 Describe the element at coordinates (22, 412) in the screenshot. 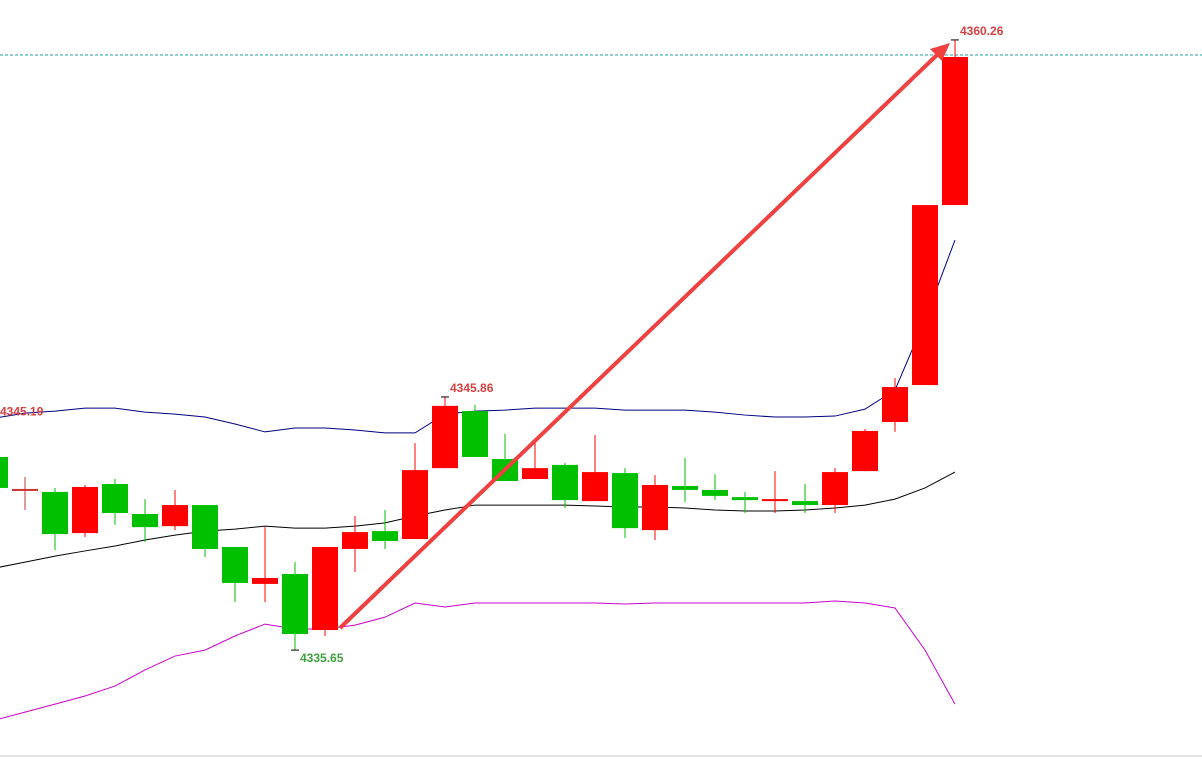

I see `price-label: 4345.19` at that location.